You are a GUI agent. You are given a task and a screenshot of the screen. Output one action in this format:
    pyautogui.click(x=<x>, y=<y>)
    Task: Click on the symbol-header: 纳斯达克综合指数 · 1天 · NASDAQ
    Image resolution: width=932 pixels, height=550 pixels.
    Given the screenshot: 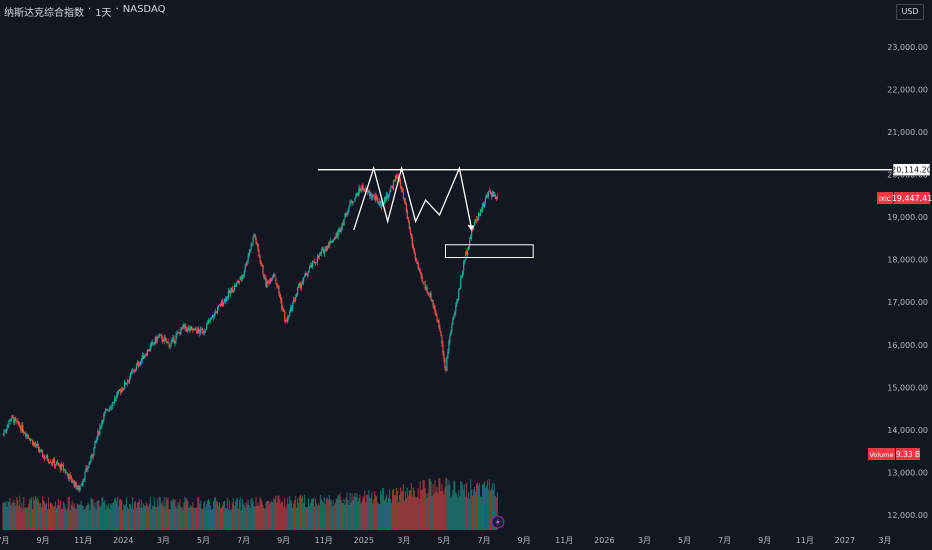 What is the action you would take?
    pyautogui.click(x=84, y=11)
    